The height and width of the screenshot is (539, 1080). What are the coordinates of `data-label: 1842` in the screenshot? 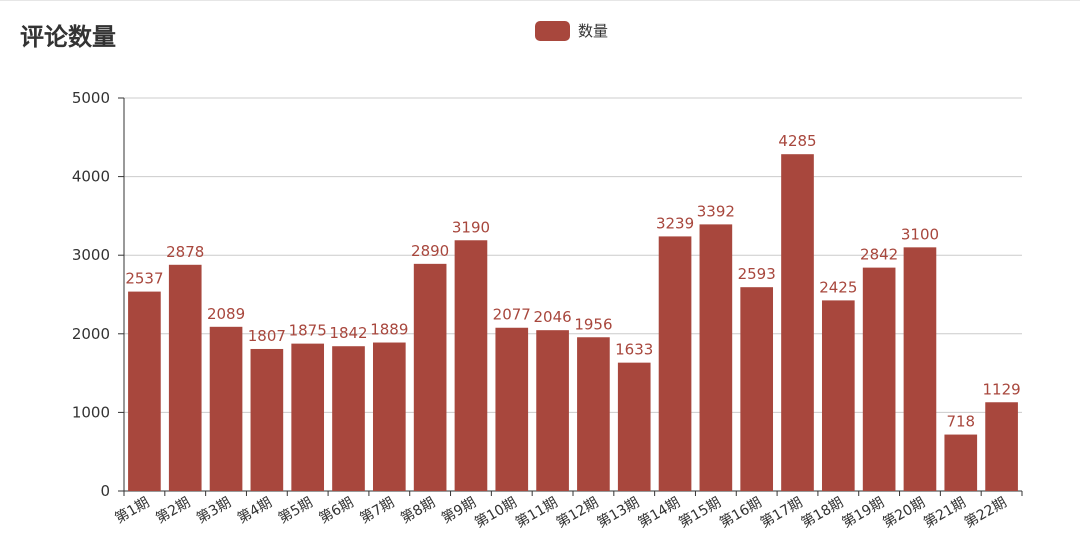 It's located at (348, 333).